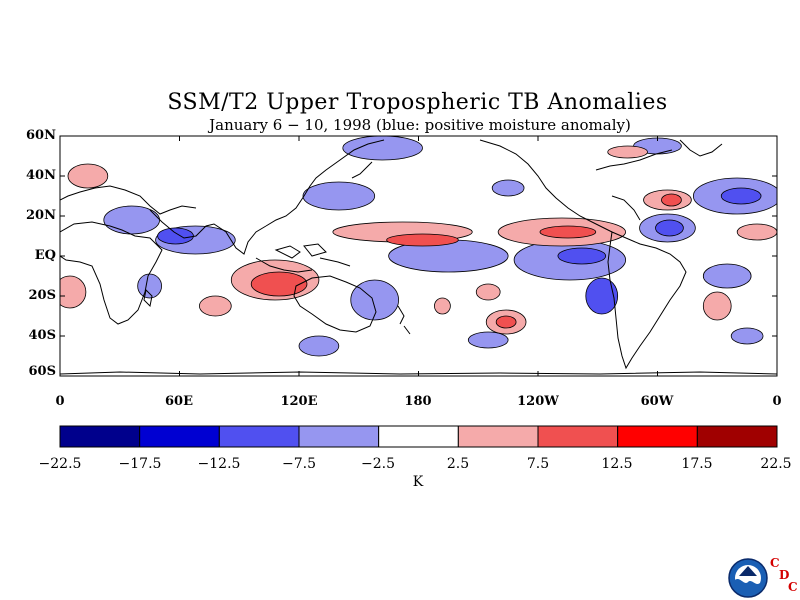 This screenshot has height=600, width=800. Describe the element at coordinates (404, 320) in the screenshot. I see `coastline-new-zealand` at that location.